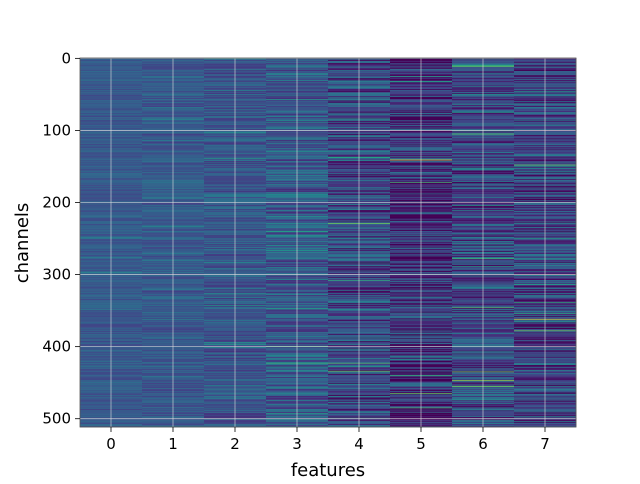 Image resolution: width=640 pixels, height=484 pixels. I want to click on x-axis: 0 1 2 3 4 5 6 7, so click(328, 440).